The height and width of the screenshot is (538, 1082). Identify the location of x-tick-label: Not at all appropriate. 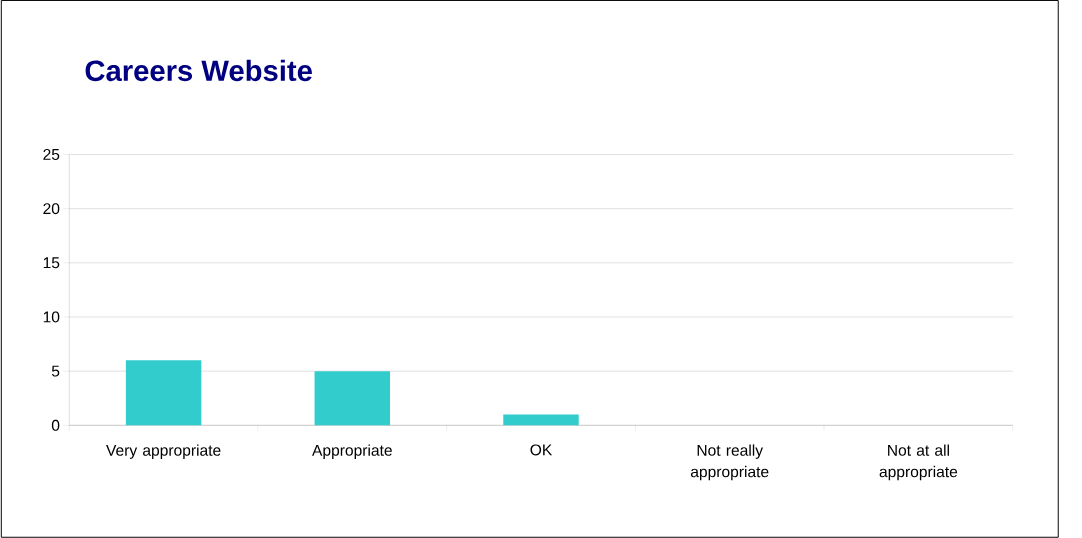
(918, 462).